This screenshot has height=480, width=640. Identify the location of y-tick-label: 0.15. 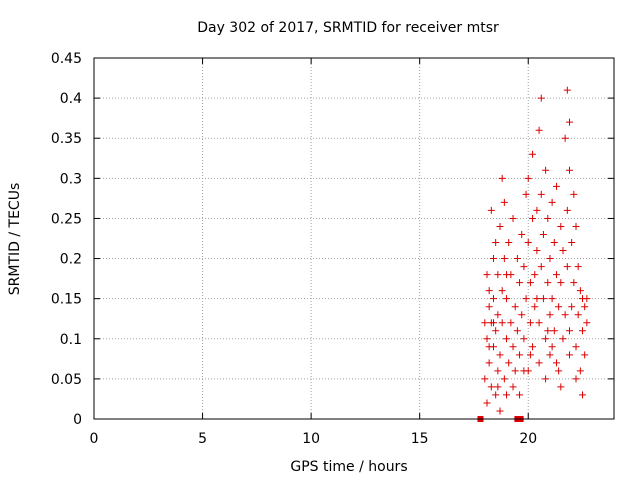
(66, 300).